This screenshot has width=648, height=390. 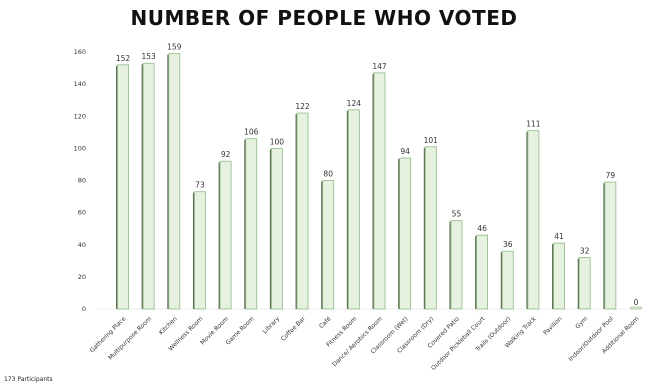 What do you see at coordinates (379, 66) in the screenshot?
I see `data-label: 147` at bounding box center [379, 66].